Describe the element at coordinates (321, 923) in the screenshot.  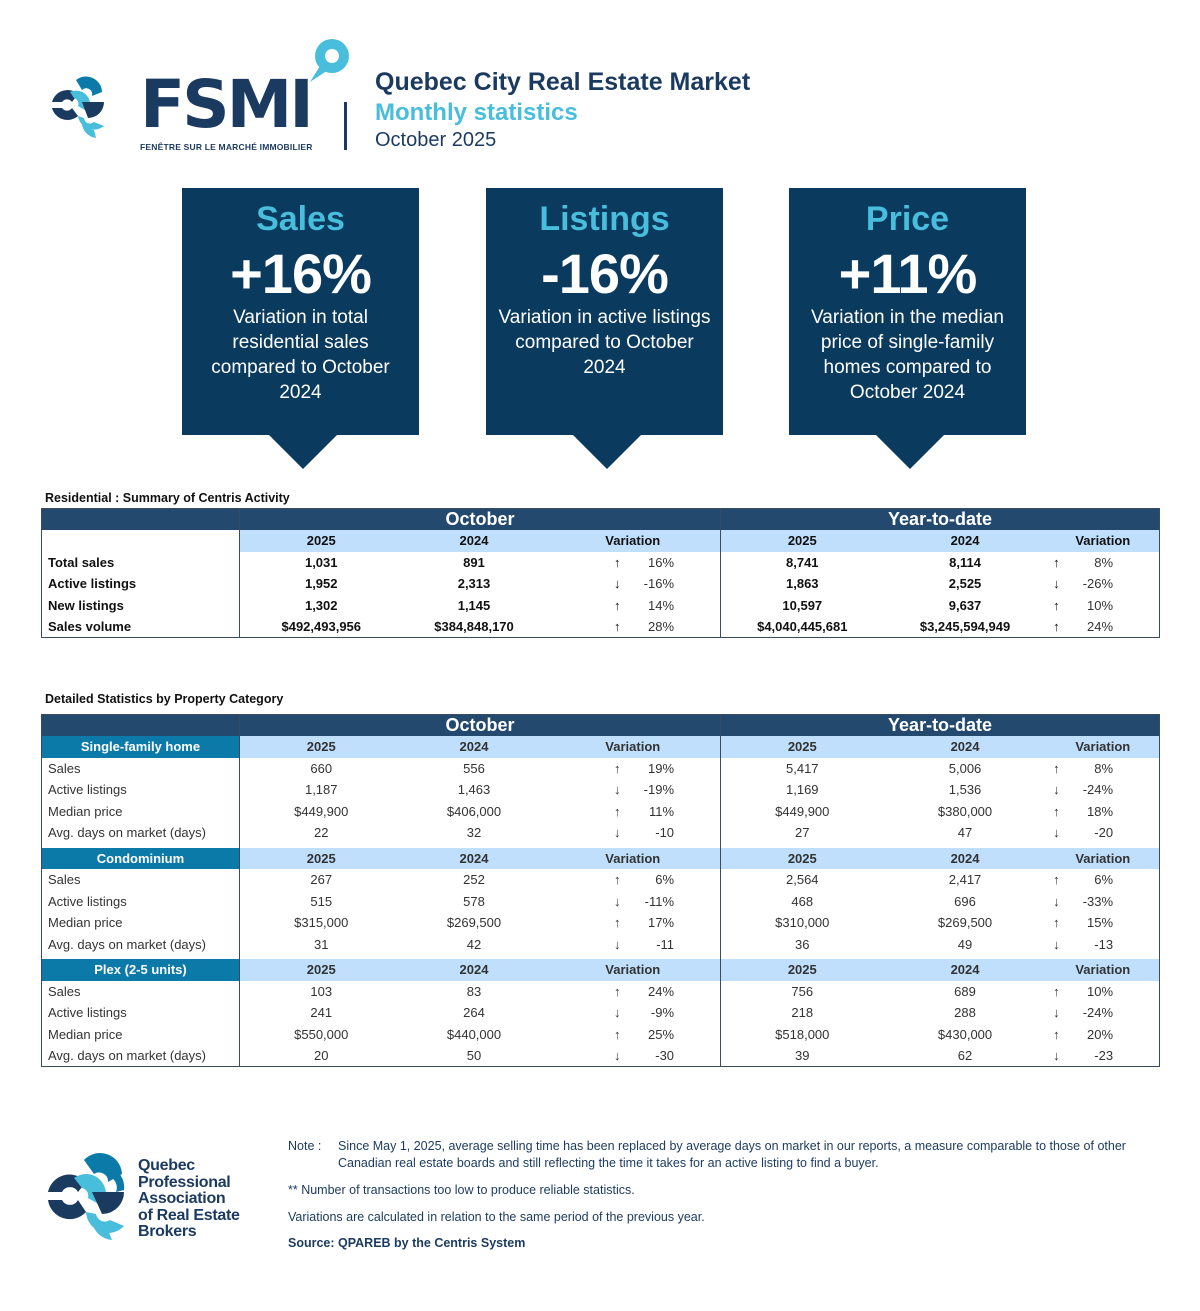
I see `oct-2025-value: $315,000` at that location.